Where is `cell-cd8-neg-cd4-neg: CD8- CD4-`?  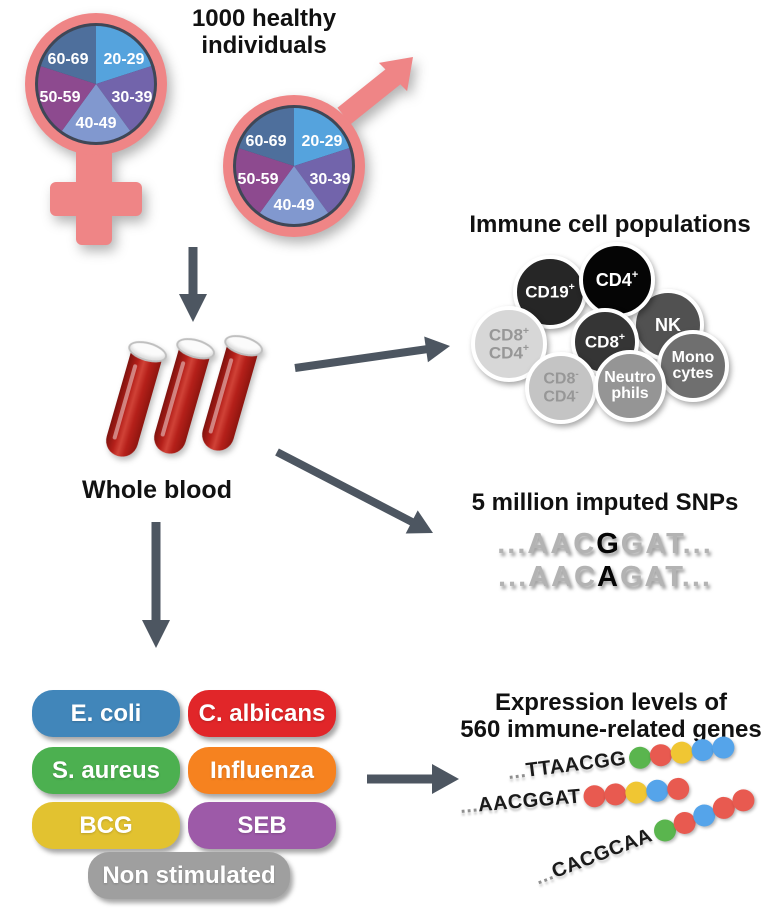 cell-cd8-neg-cd4-neg: CD8- CD4- is located at coordinates (561, 388).